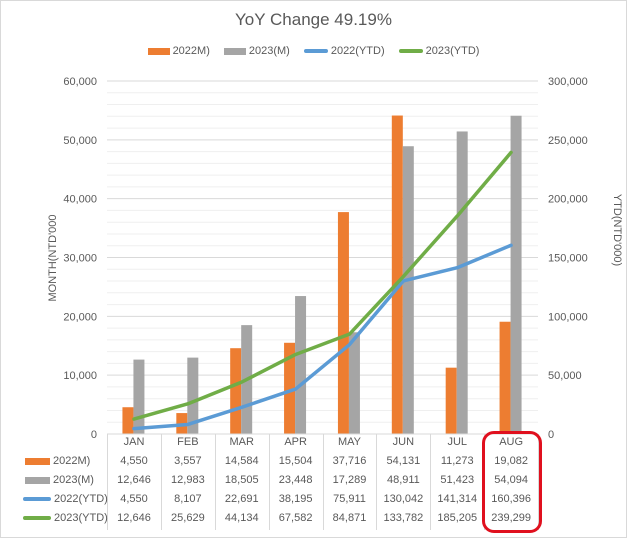  Describe the element at coordinates (295, 480) in the screenshot. I see `table-cell: 23,448` at that location.